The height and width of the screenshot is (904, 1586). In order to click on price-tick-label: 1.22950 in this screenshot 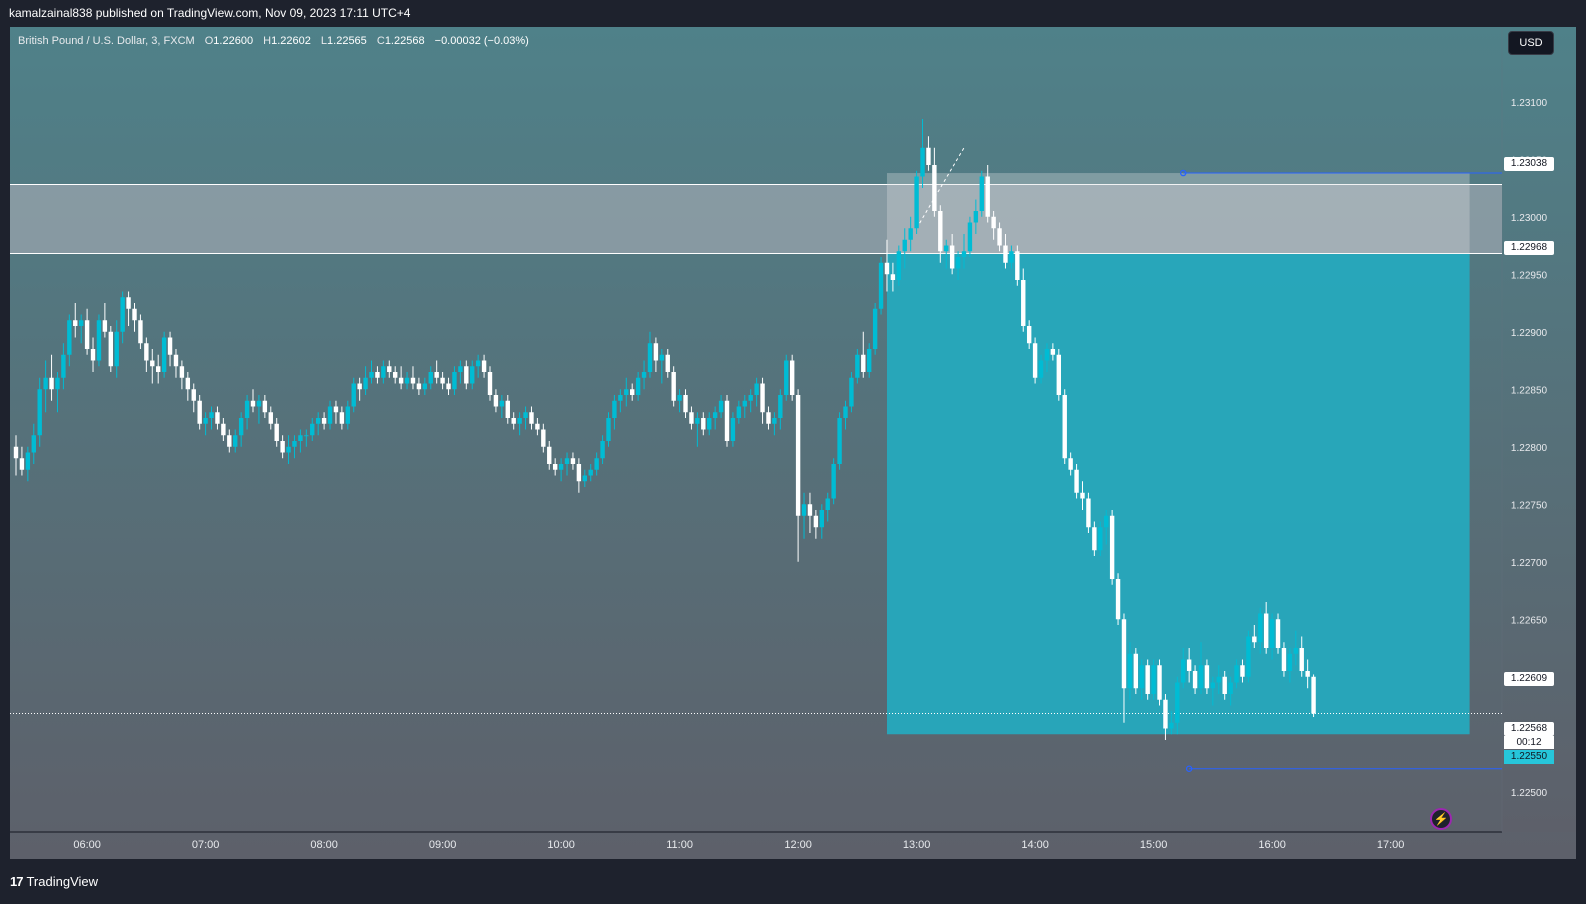, I will do `click(1529, 275)`.